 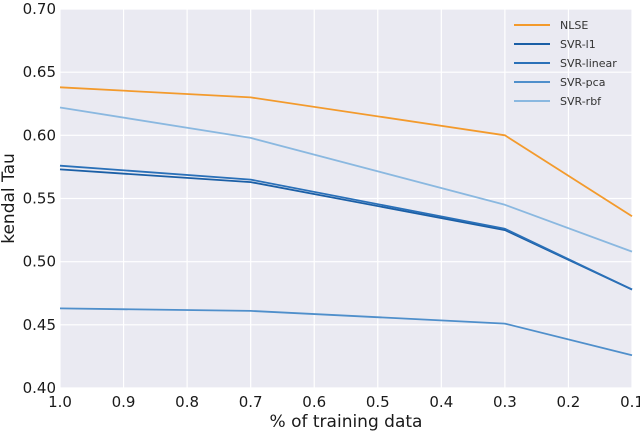 I want to click on legend-label-svr-l1: SVR-l1, so click(x=578, y=44).